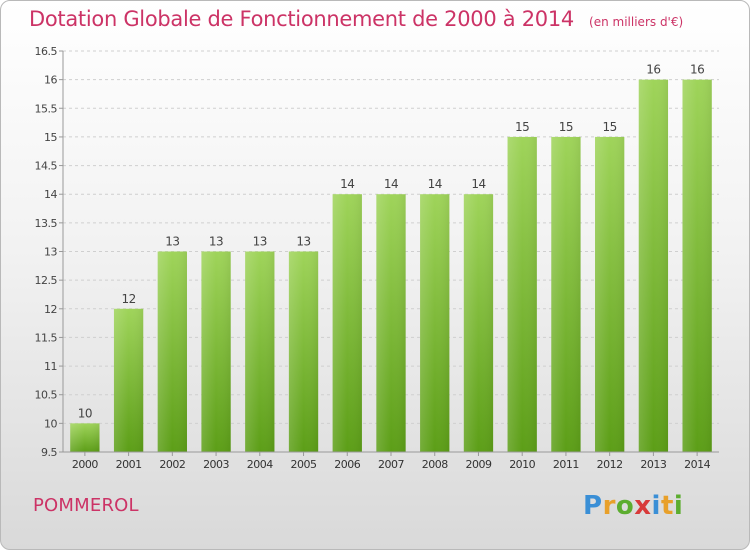  Describe the element at coordinates (697, 464) in the screenshot. I see `x-tick-label: 2014` at that location.